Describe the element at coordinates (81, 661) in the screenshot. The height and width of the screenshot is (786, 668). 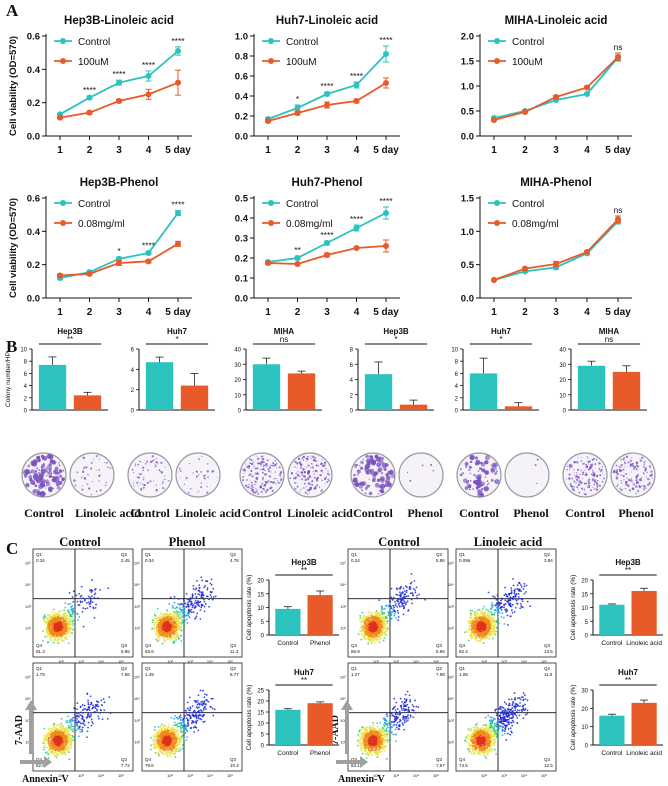
I see `flow-x-tick: 10³` at that location.